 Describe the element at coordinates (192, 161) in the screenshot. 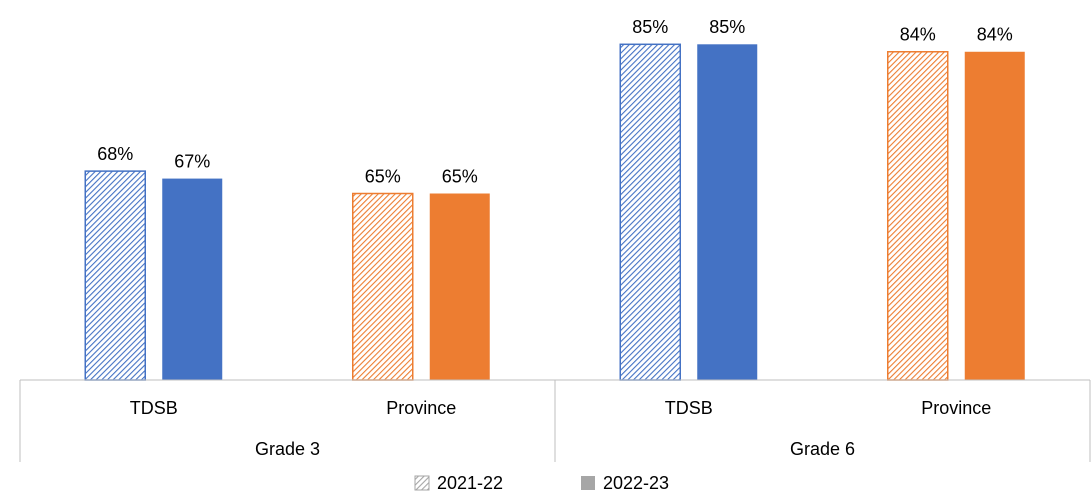

I see `value-label: 67%` at that location.